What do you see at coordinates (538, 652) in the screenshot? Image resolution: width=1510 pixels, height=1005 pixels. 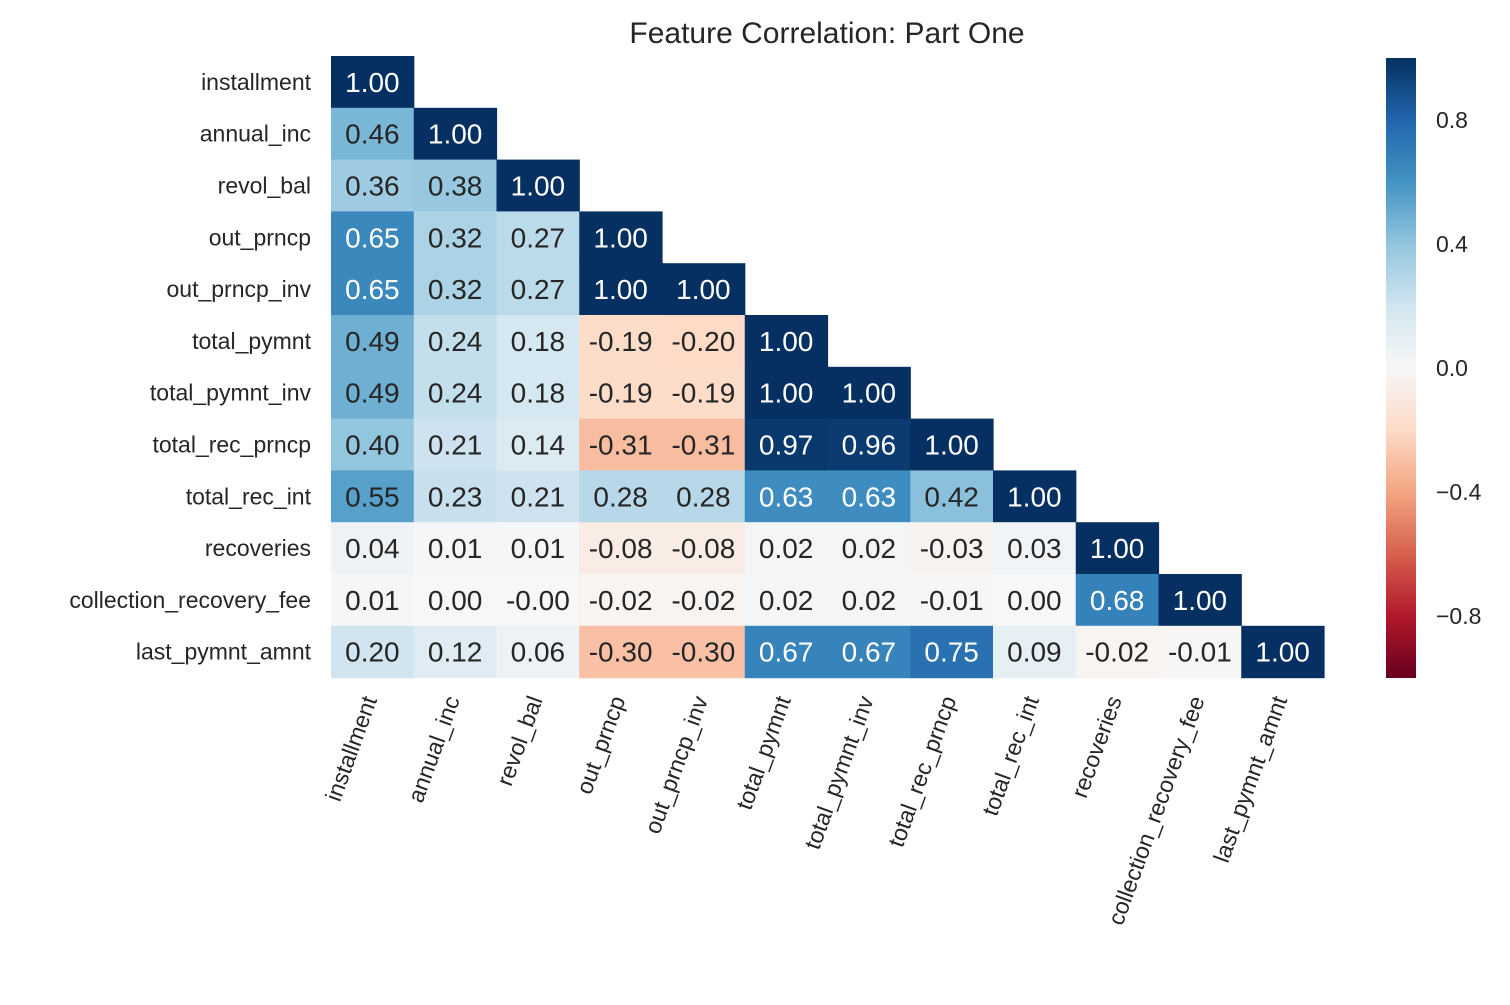 I see `cell-value-label: 0.06` at bounding box center [538, 652].